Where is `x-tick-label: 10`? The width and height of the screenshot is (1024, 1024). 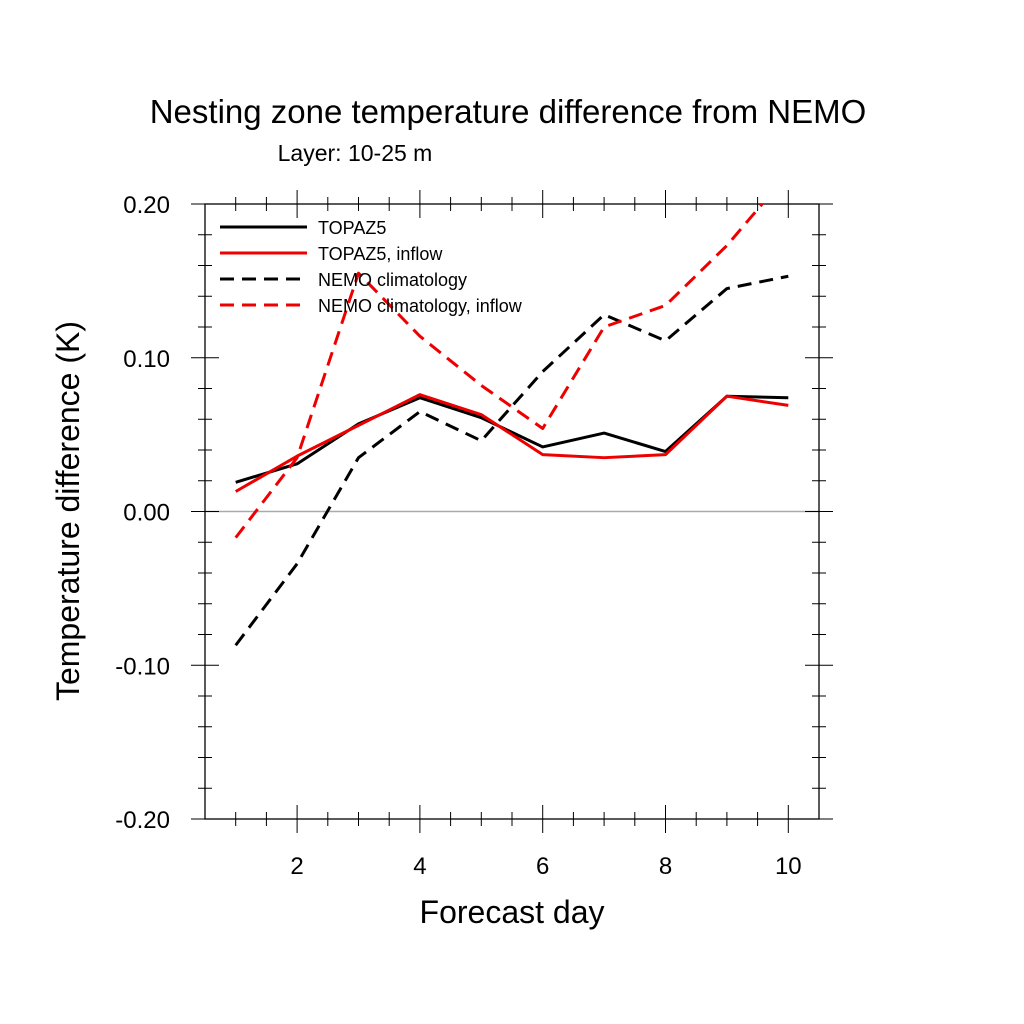
x-tick-label: 10 is located at coordinates (788, 866).